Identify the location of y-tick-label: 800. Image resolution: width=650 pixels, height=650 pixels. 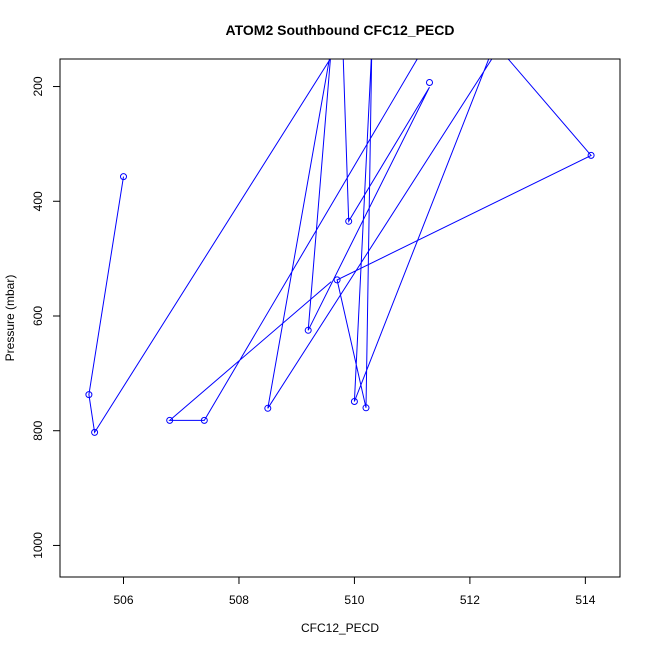
(38, 430).